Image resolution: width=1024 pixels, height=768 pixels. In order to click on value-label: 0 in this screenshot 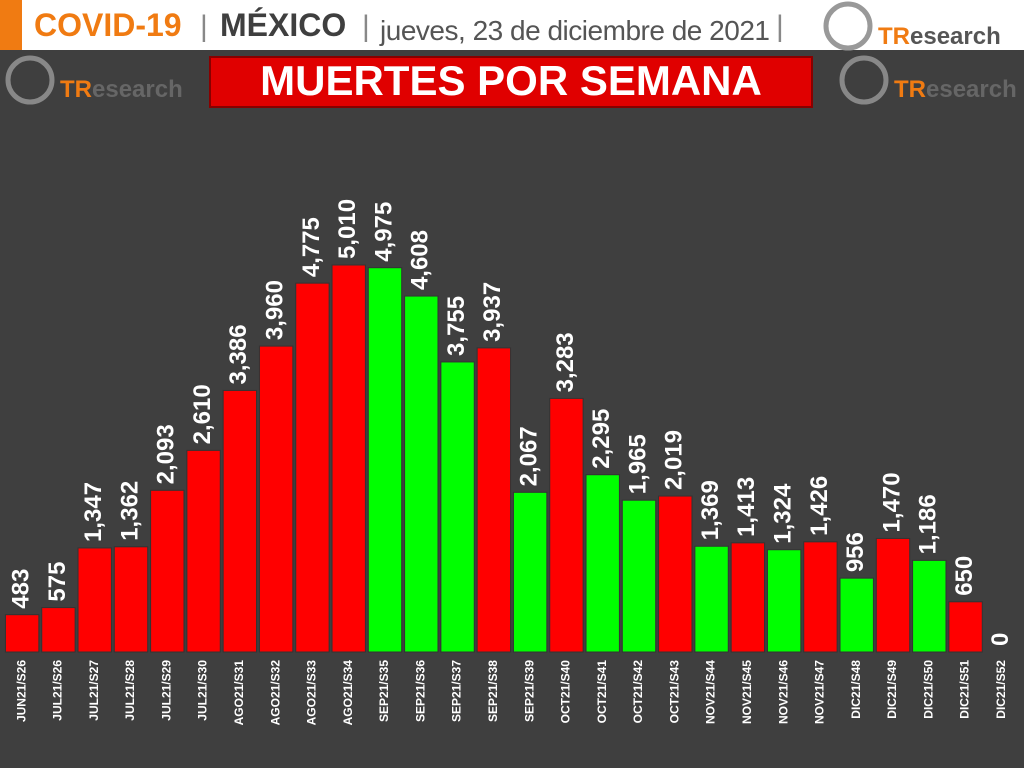, I will do `click(1000, 639)`.